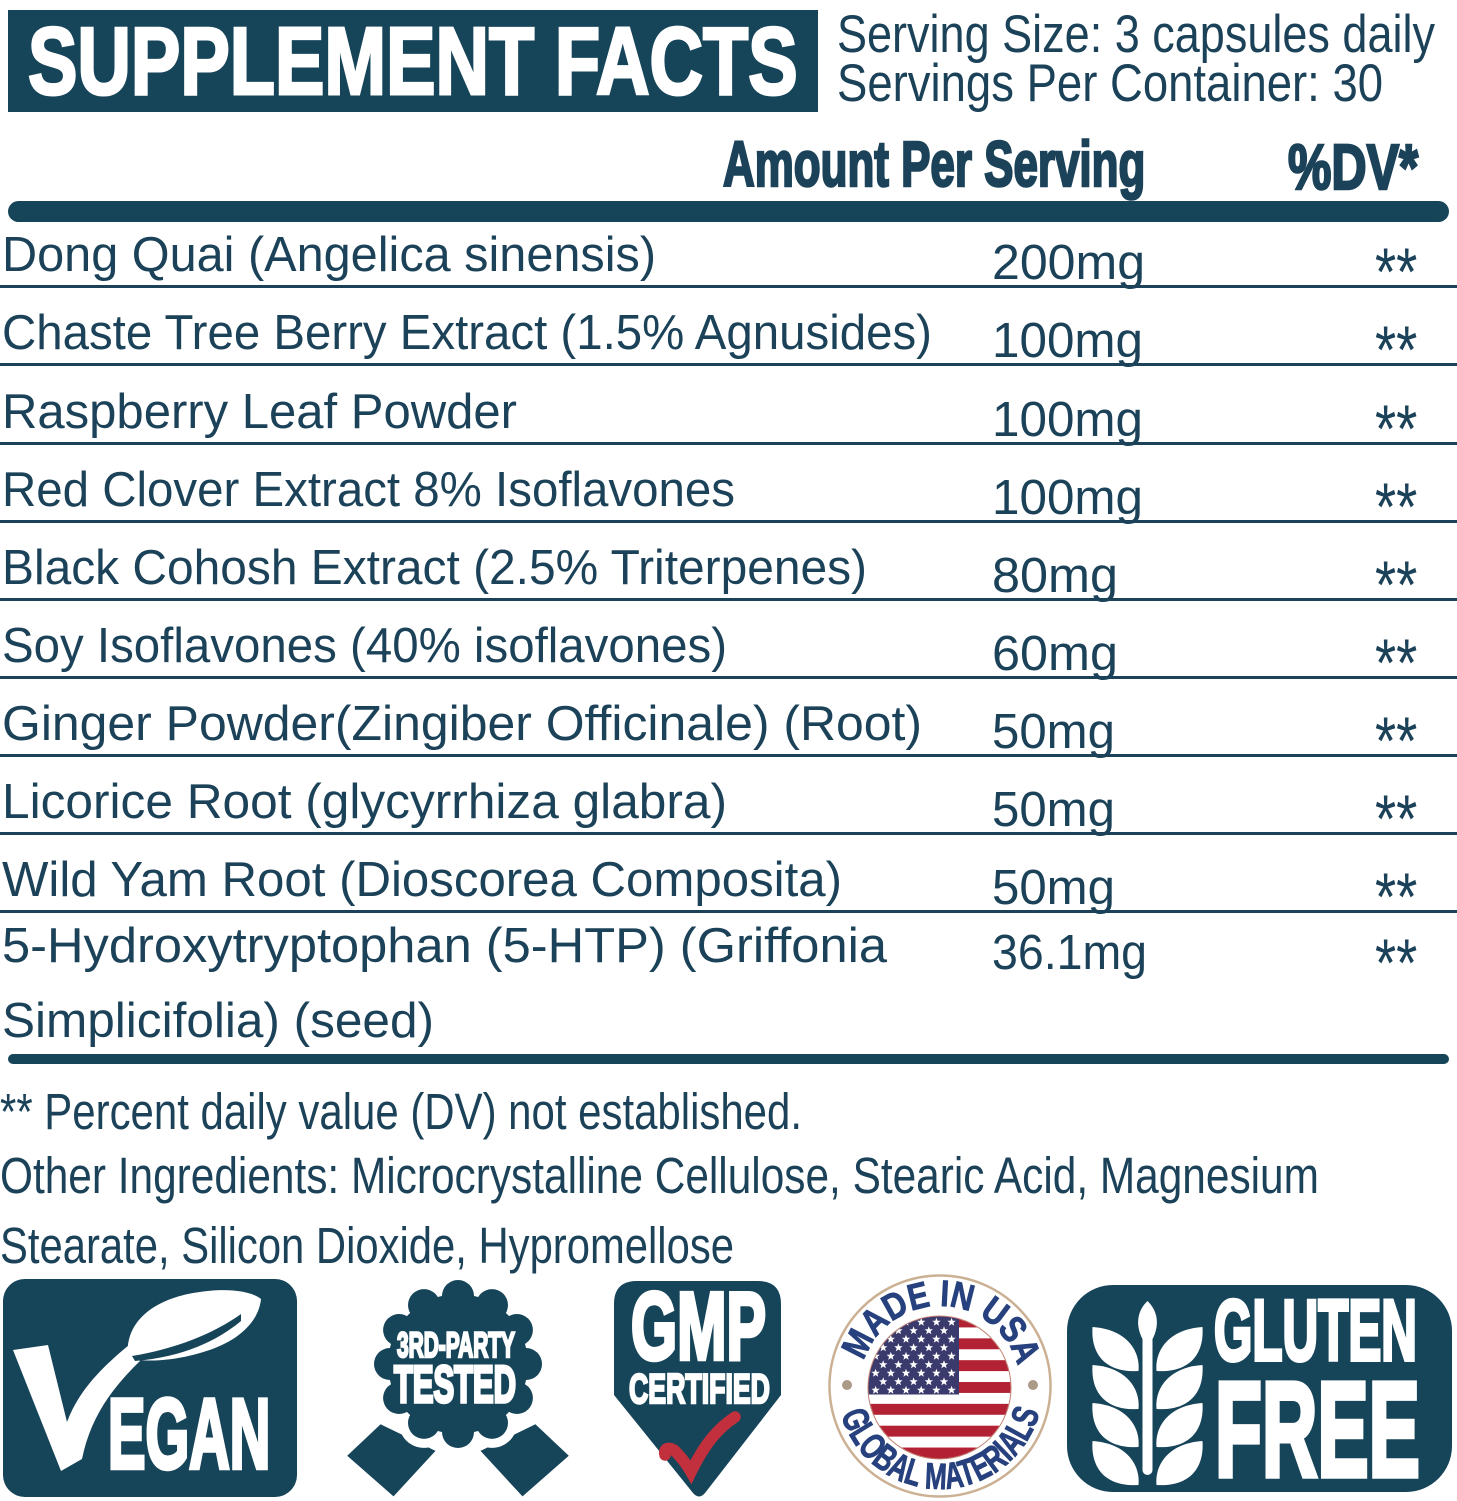 The image size is (1457, 1501). Describe the element at coordinates (699, 1389) in the screenshot. I see `svg-text: CERTIFIED` at that location.